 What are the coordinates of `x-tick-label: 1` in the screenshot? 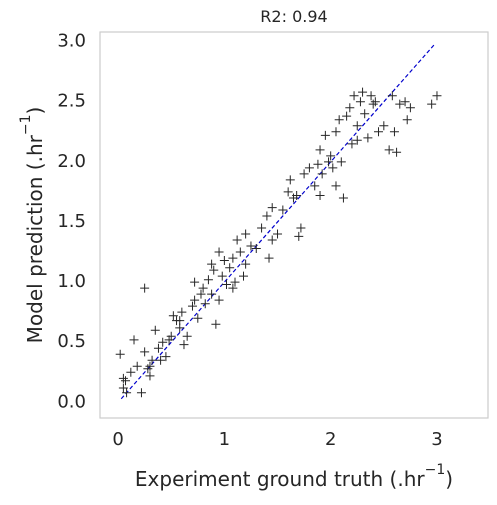 It's located at (224, 439).